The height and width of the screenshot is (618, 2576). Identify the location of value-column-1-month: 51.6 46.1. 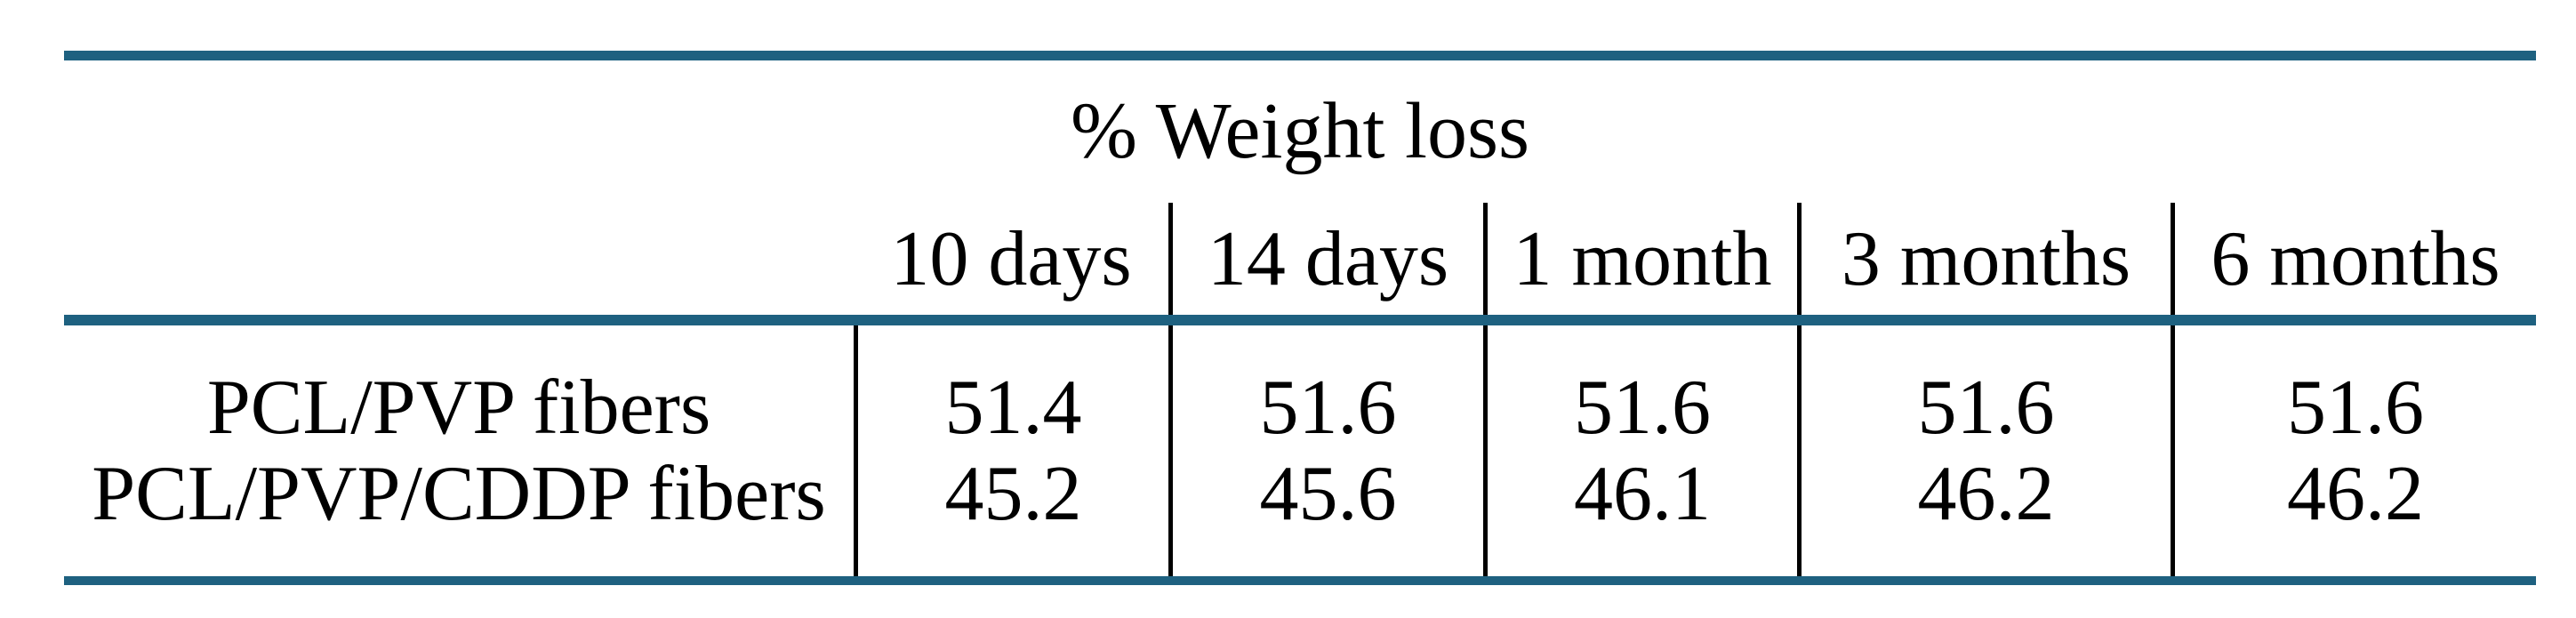
(1640, 450).